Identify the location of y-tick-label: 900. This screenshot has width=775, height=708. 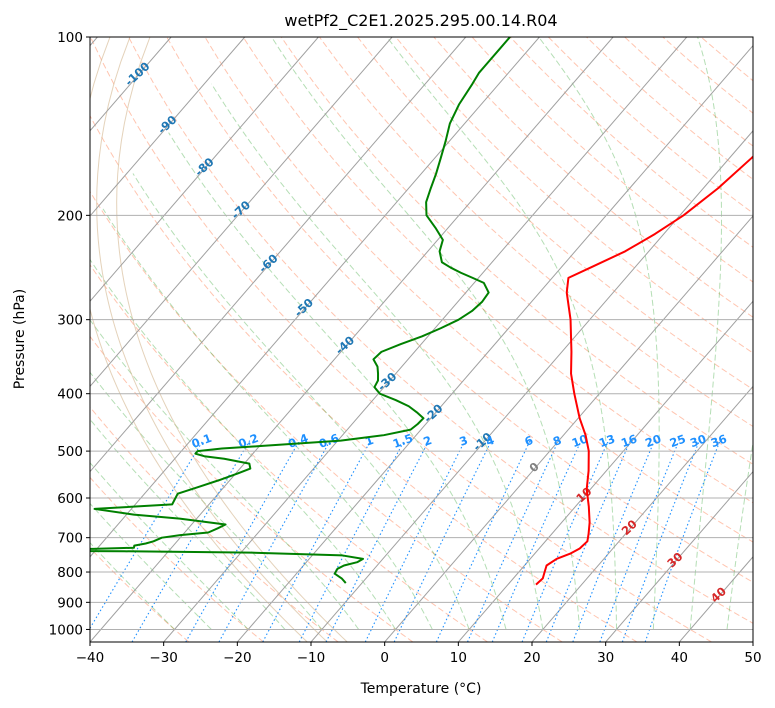
(70, 603).